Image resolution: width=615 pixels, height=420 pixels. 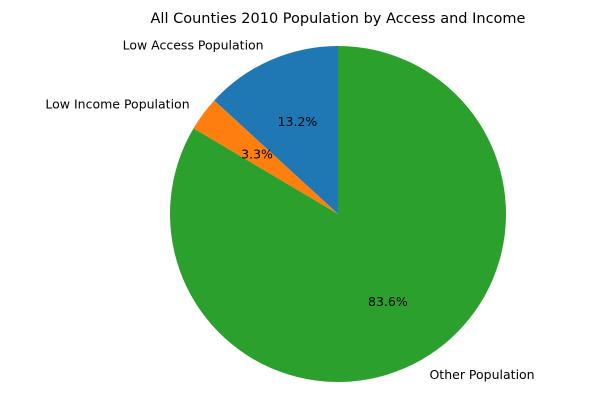 I want to click on slice-category-label: Other Population, so click(x=481, y=374).